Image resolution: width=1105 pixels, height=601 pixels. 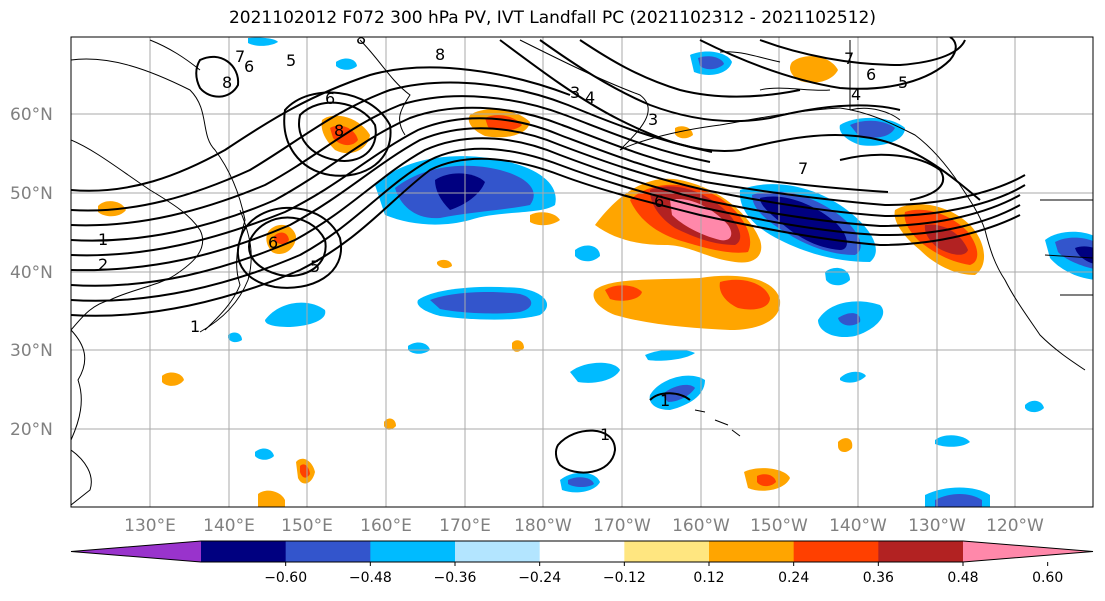 I want to click on lat-label-60n: 60°N, so click(x=31, y=115).